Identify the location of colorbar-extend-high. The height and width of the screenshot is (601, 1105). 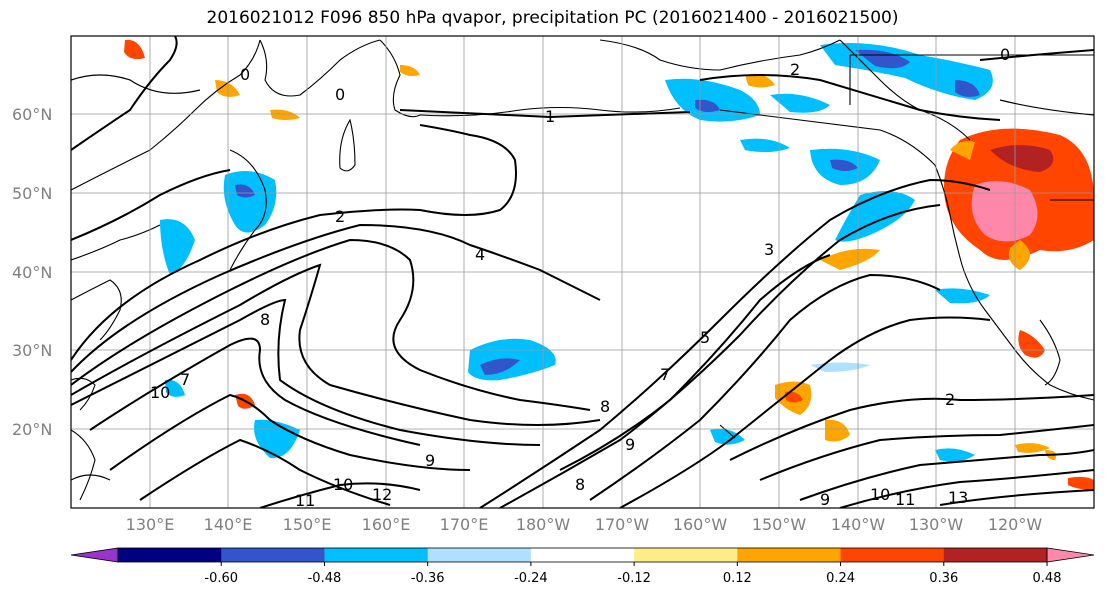
(1070, 555).